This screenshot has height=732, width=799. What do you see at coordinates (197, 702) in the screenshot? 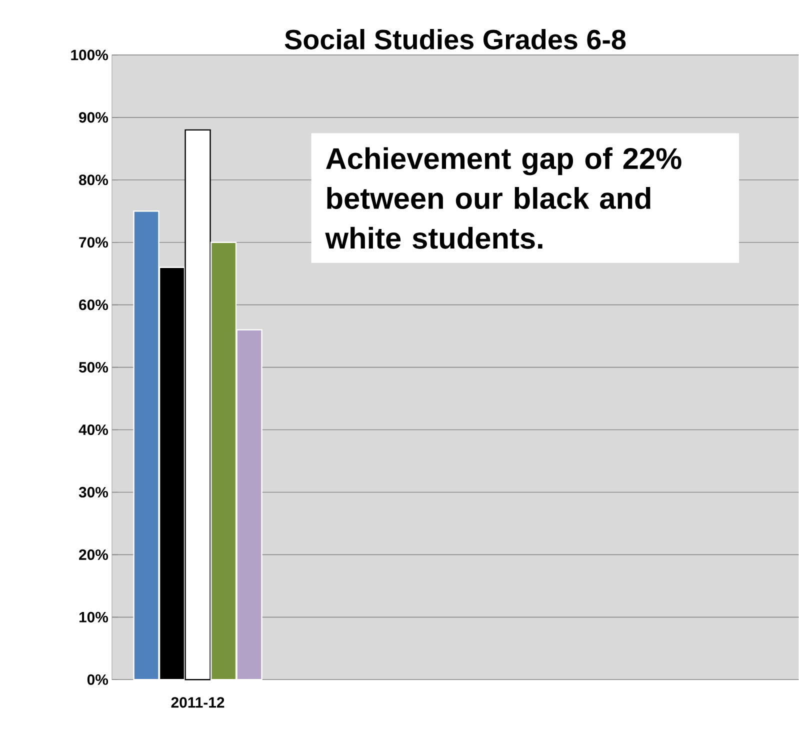
I see `x-tick-label: 2011-12` at bounding box center [197, 702].